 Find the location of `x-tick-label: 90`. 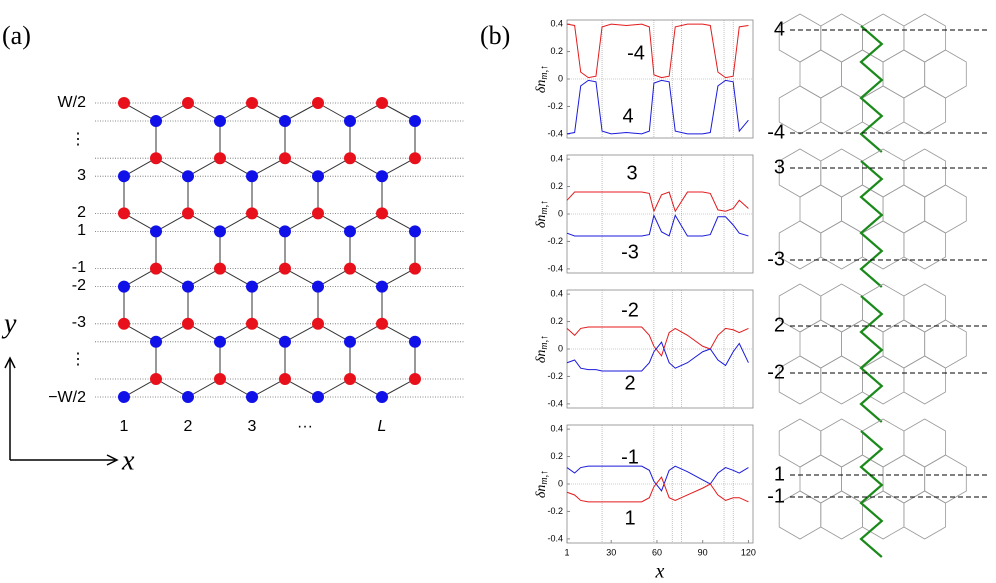

x-tick-label: 90 is located at coordinates (703, 552).